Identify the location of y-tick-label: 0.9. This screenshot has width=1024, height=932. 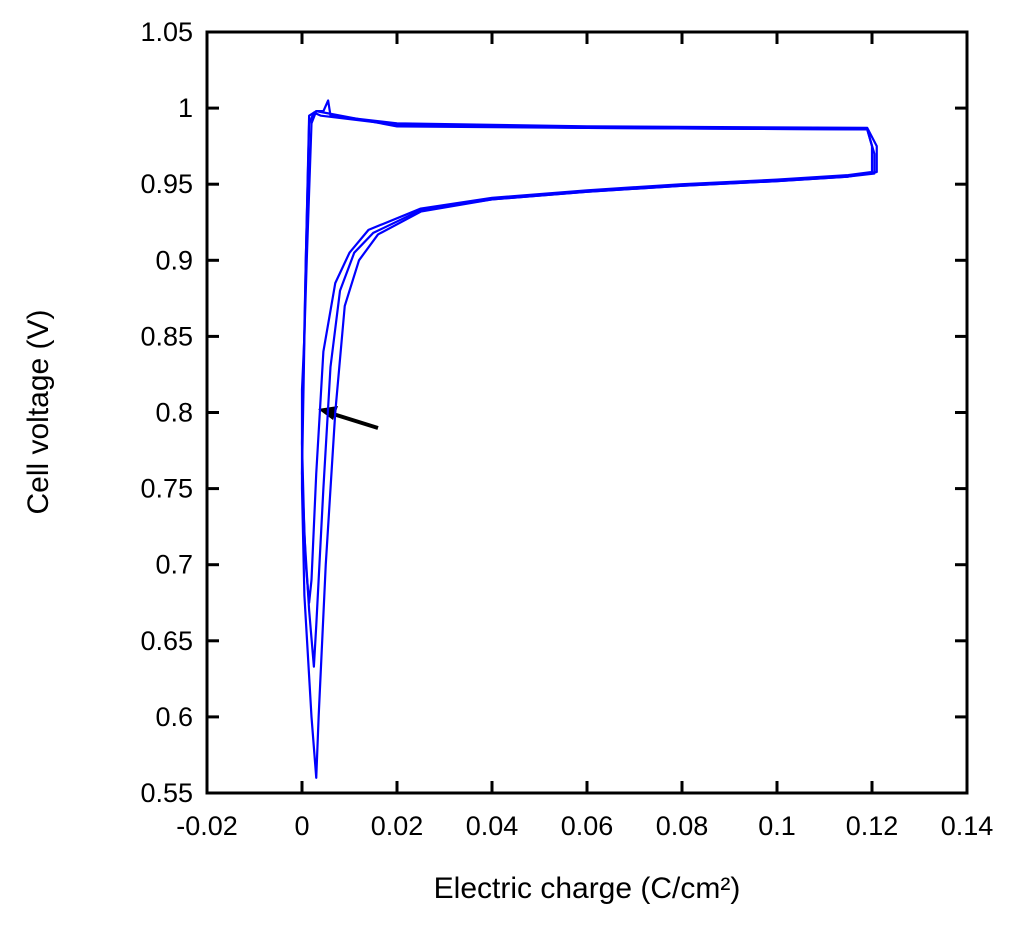
(174, 260).